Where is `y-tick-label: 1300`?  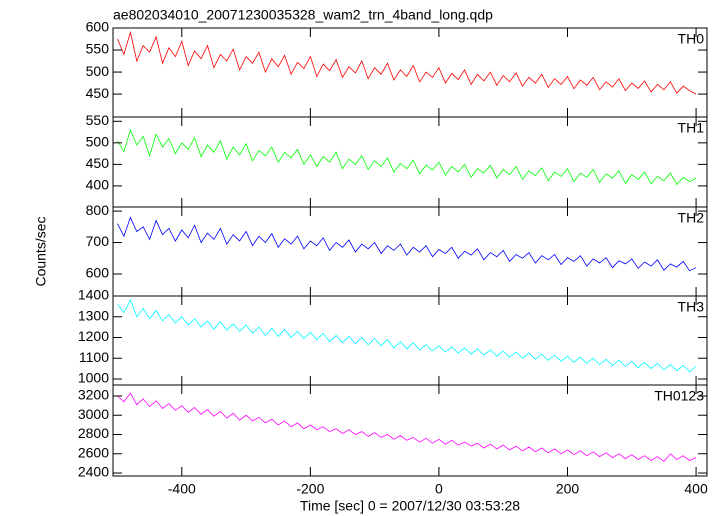
y-tick-label: 1300 is located at coordinates (93, 315).